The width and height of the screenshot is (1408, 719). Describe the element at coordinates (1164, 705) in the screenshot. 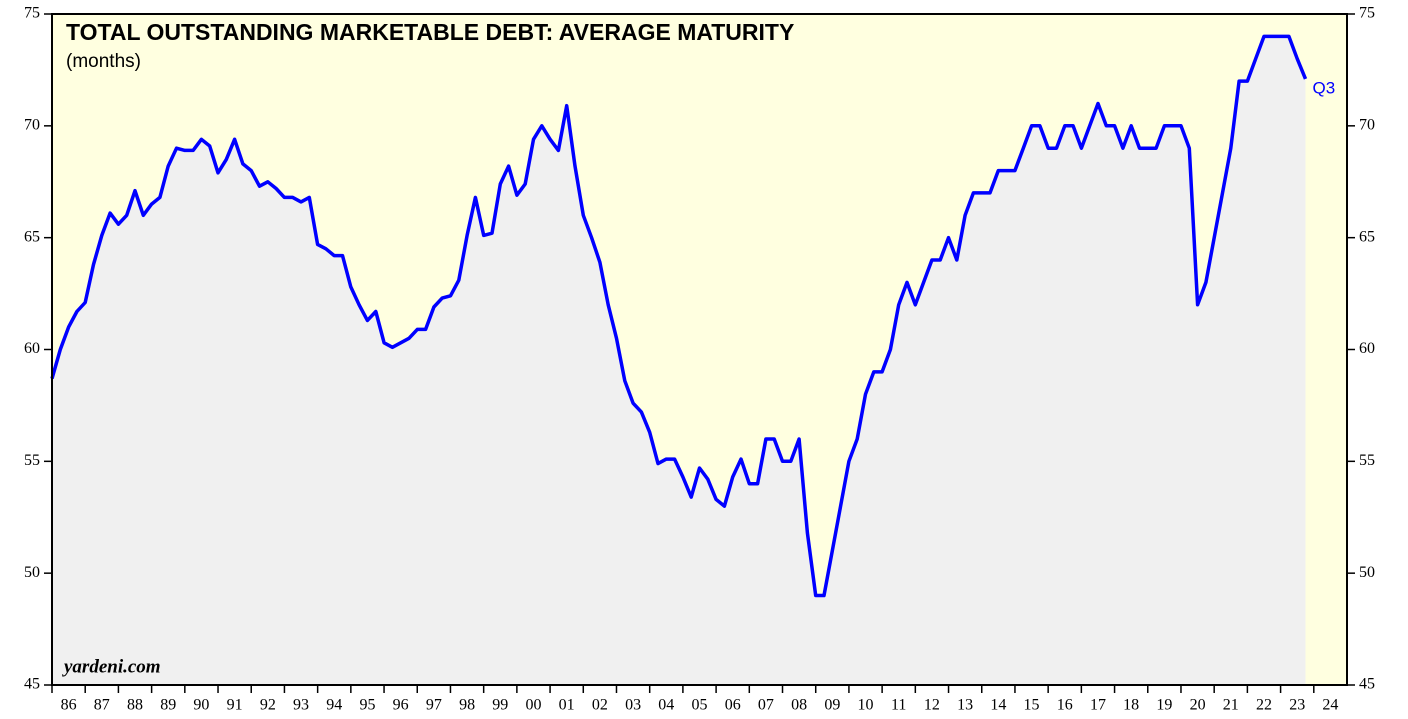

I see `x-tick-label: 19` at that location.